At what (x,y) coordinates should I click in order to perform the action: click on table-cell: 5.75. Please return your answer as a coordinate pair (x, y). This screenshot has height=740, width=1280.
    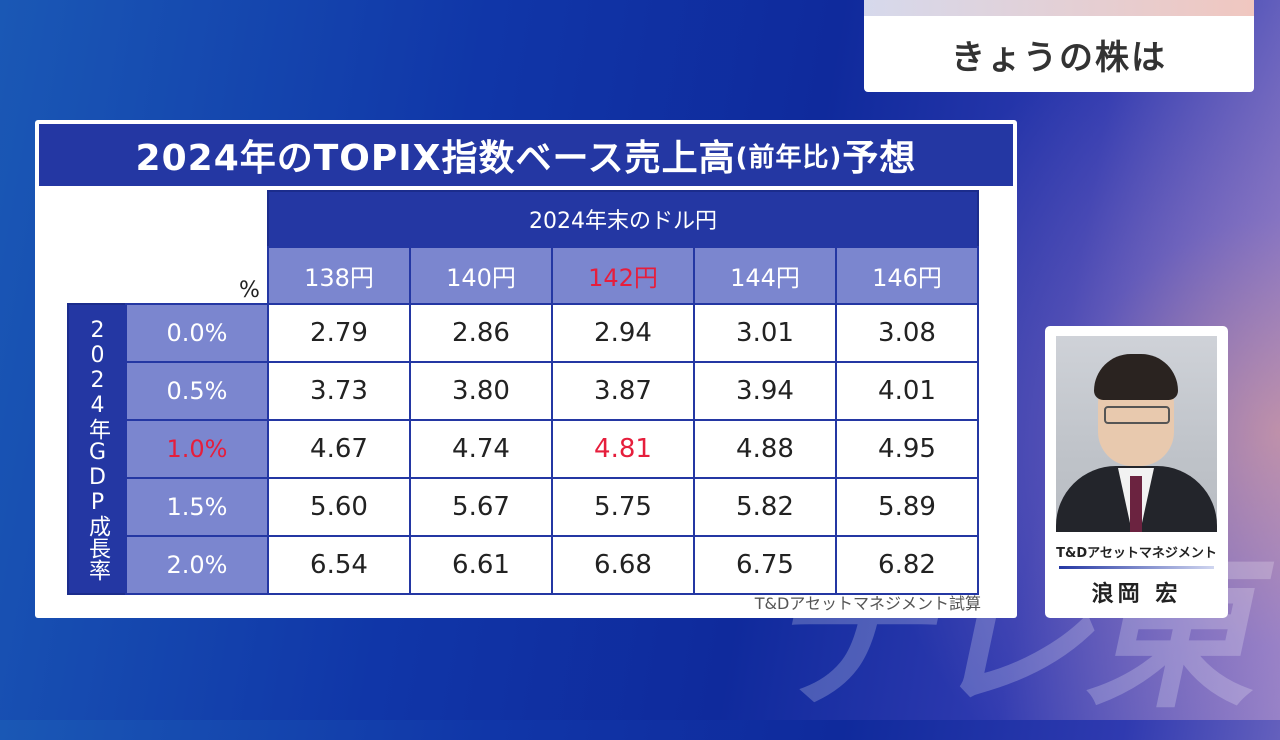
    Looking at the image, I should click on (623, 507).